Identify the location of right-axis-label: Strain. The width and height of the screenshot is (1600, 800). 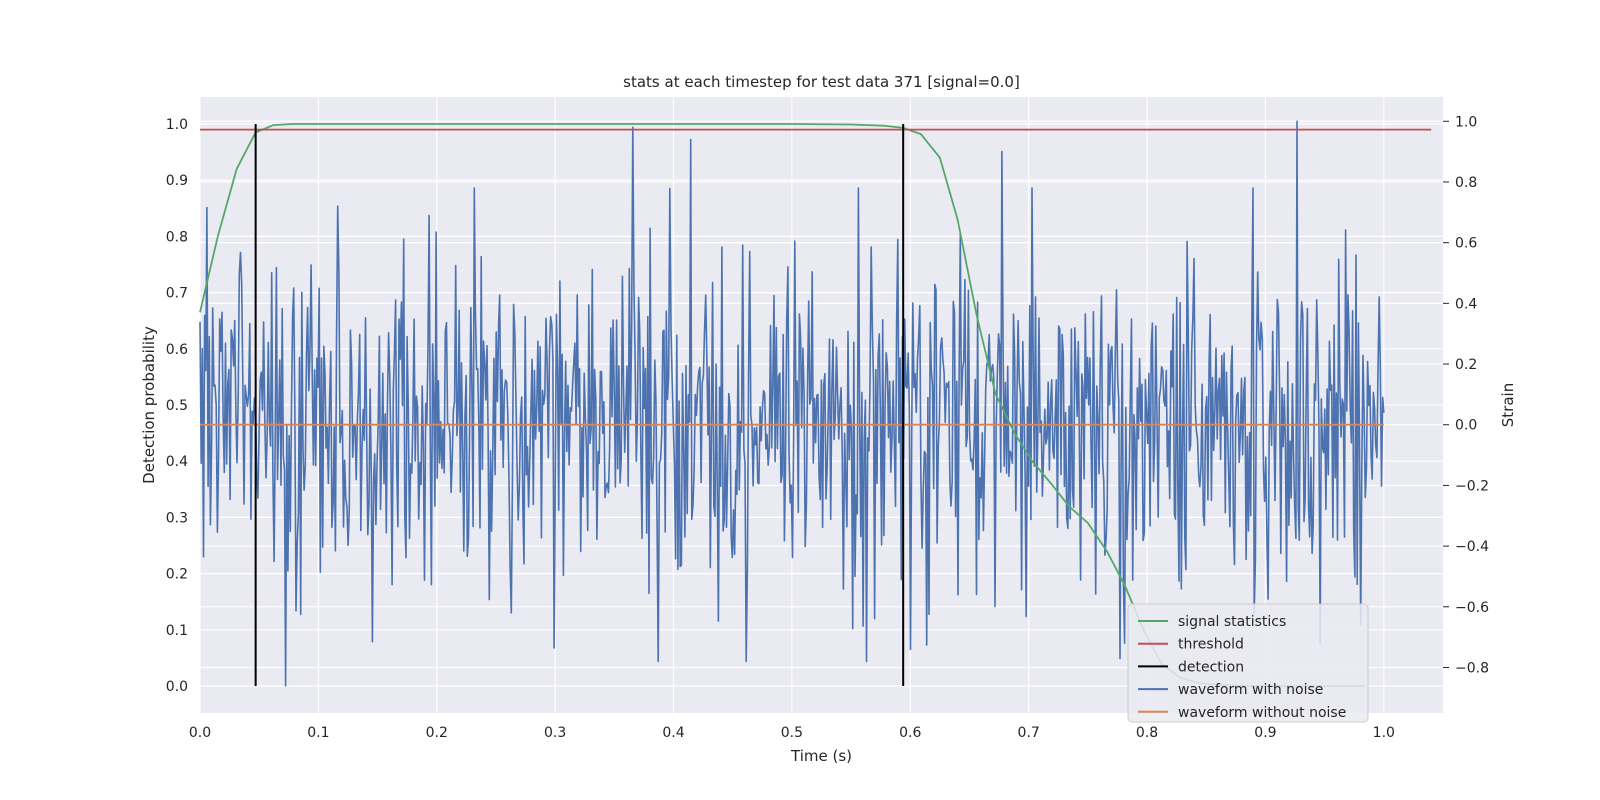
(1508, 405).